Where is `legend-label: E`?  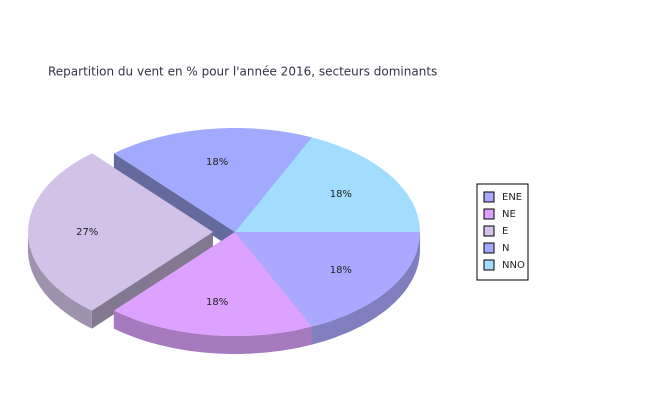 legend-label: E is located at coordinates (505, 231).